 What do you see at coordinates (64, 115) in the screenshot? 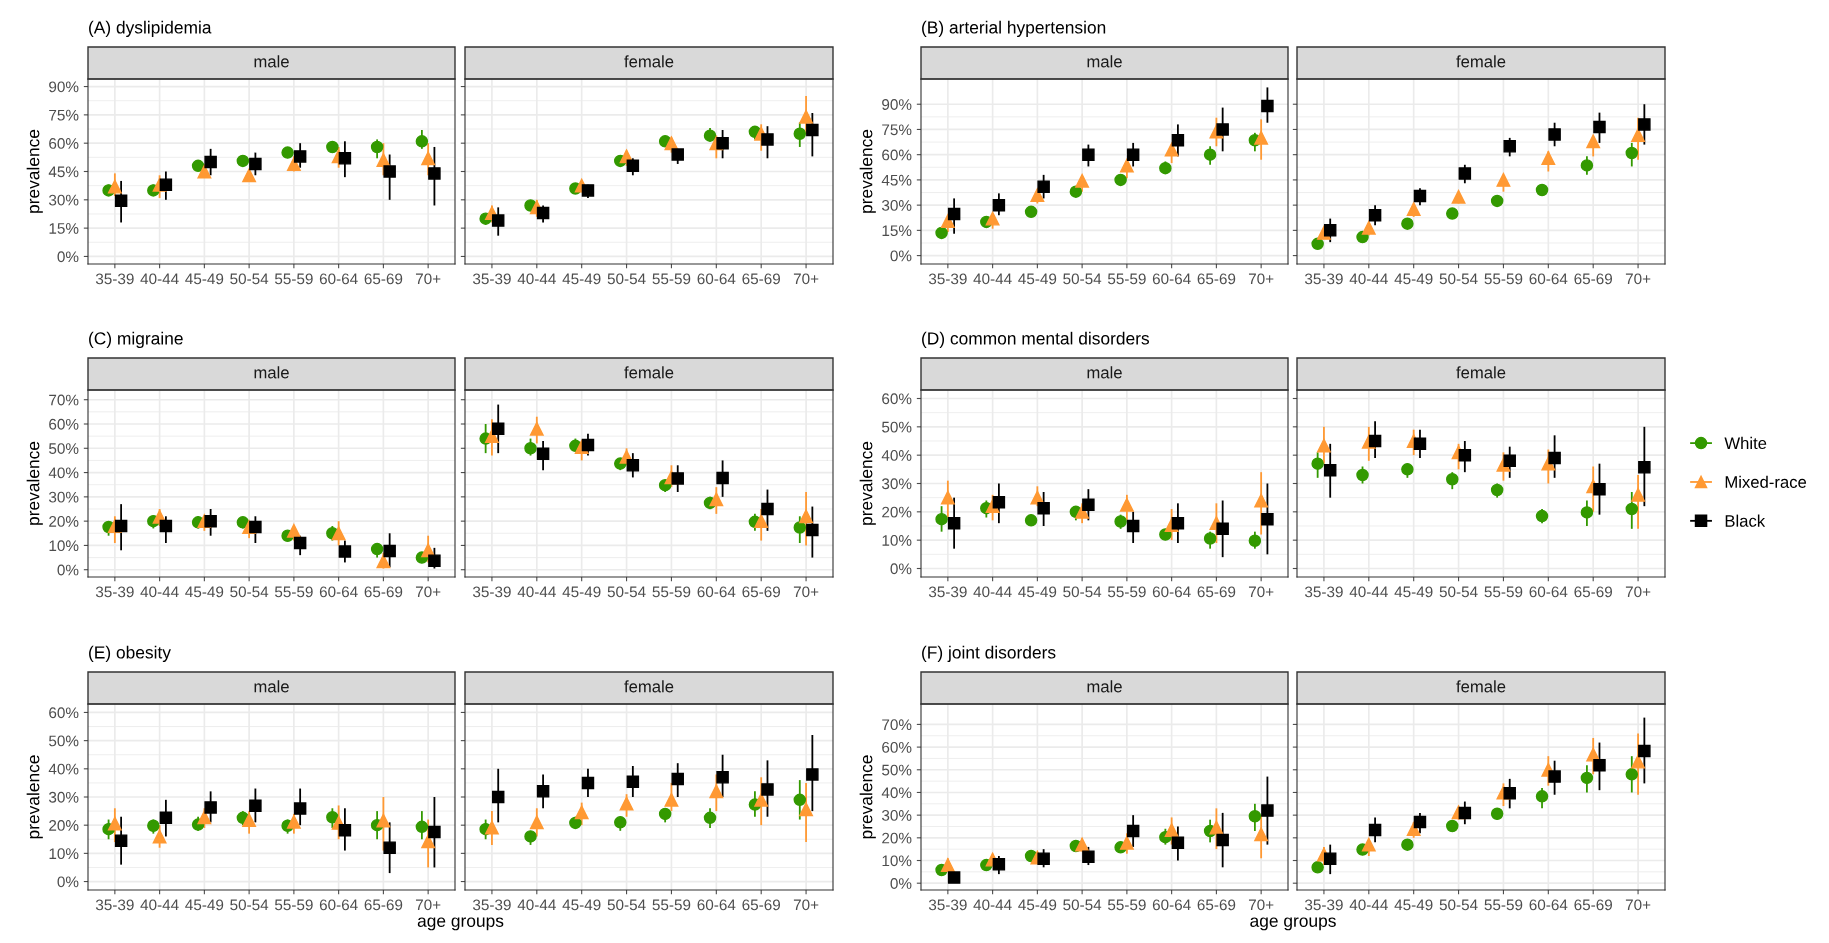
I see `y-tick-label: 75%` at bounding box center [64, 115].